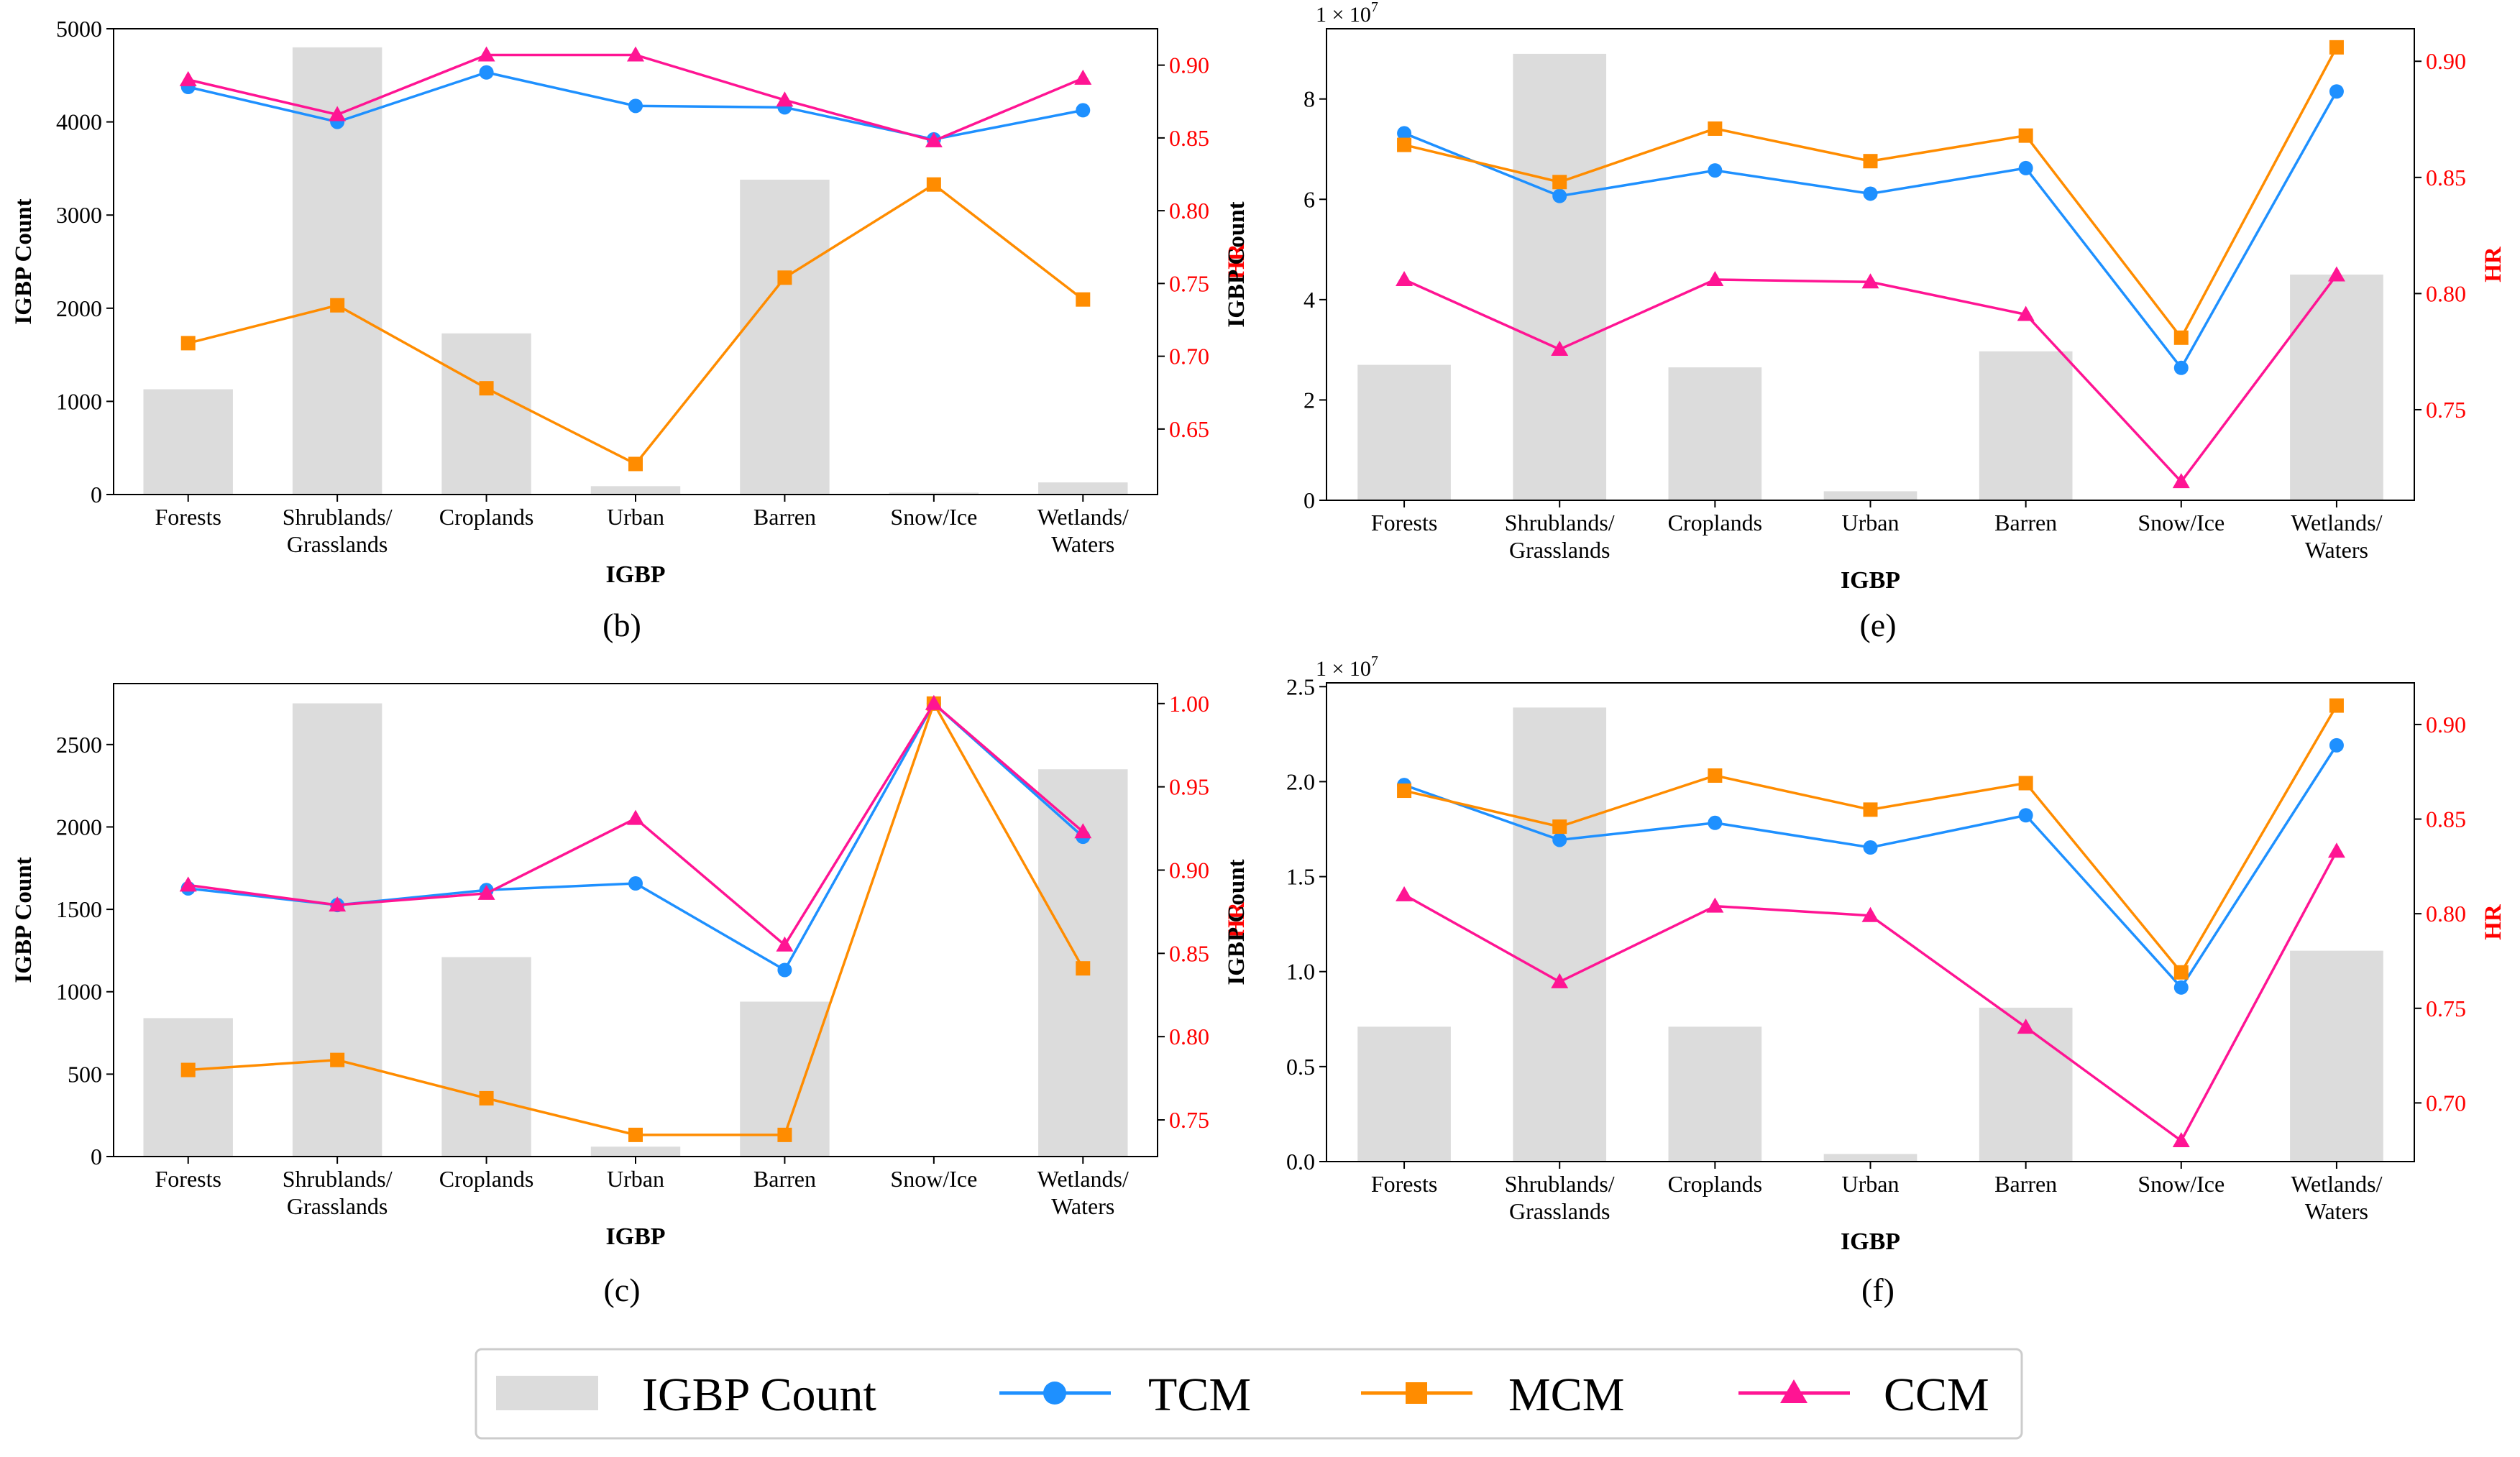  What do you see at coordinates (1300, 972) in the screenshot?
I see `left-tick-label: 1.0` at bounding box center [1300, 972].